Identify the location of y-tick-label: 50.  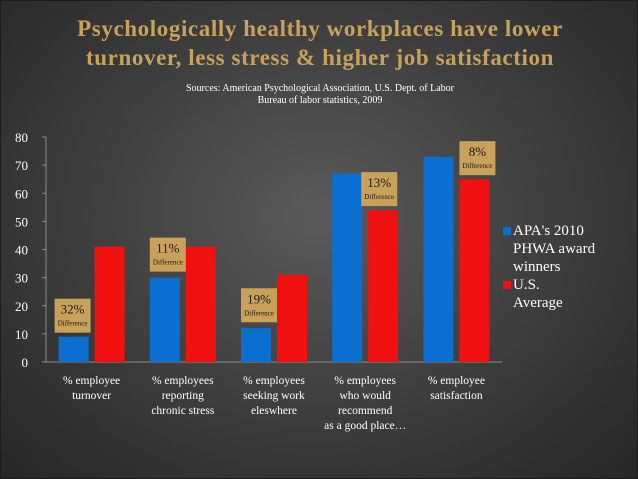
(21, 221).